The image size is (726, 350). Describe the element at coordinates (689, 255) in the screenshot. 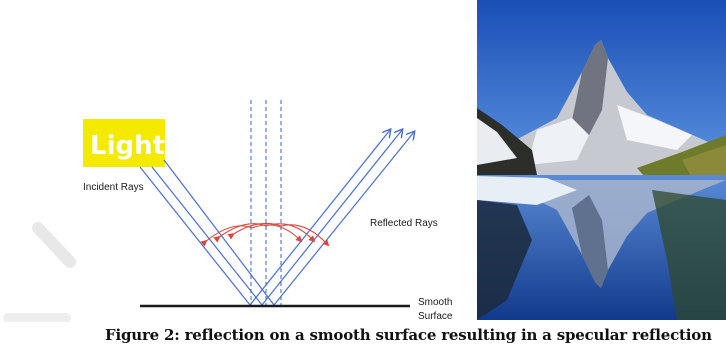

I see `hillside-reflection` at that location.